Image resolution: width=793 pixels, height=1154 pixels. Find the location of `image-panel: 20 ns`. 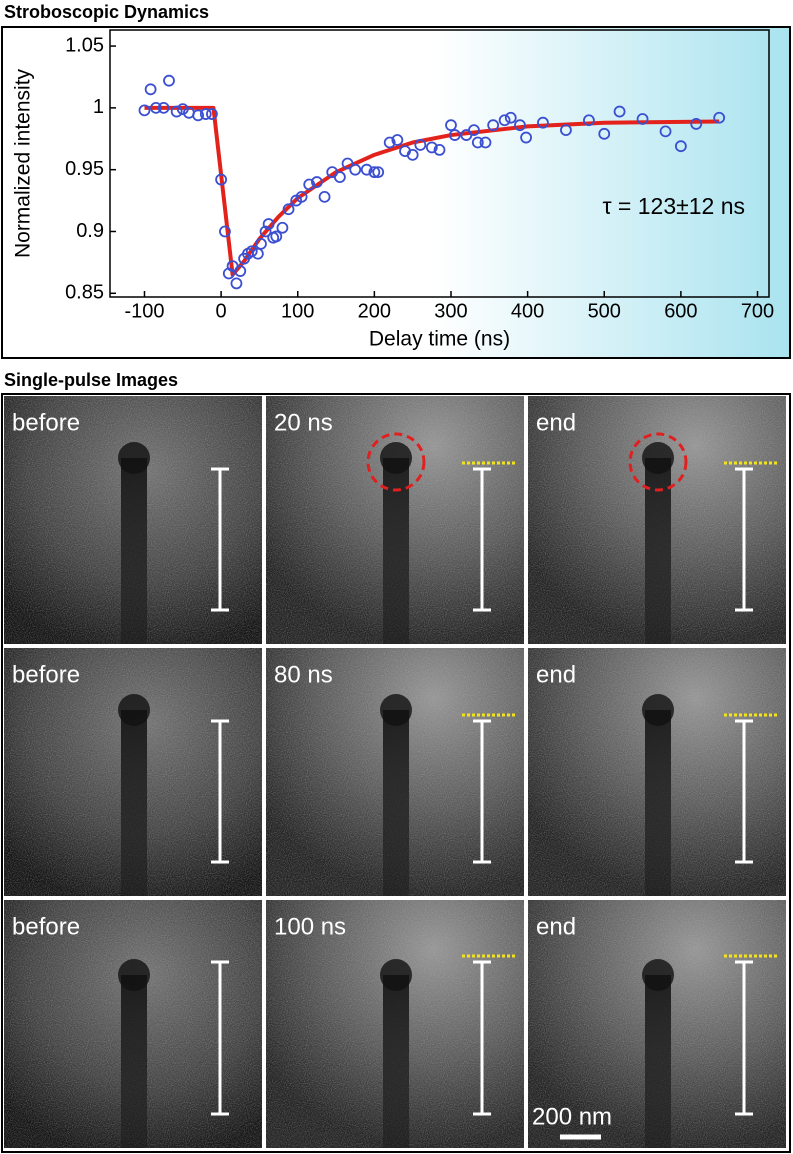

image-panel: 20 ns is located at coordinates (395, 520).